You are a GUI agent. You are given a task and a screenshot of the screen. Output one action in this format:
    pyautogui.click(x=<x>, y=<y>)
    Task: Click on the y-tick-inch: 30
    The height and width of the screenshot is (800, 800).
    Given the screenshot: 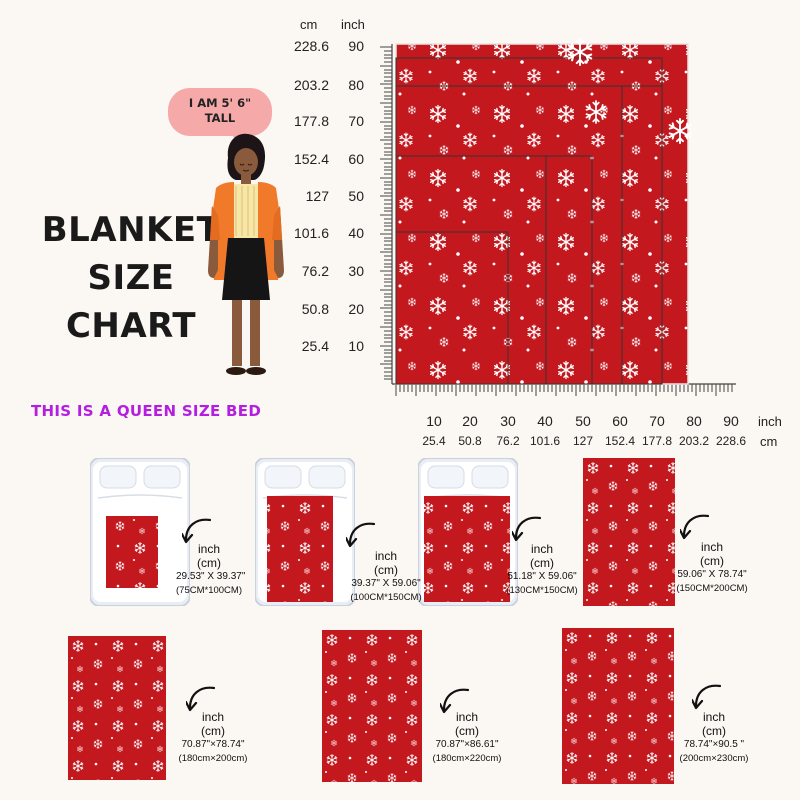 What is the action you would take?
    pyautogui.click(x=356, y=271)
    